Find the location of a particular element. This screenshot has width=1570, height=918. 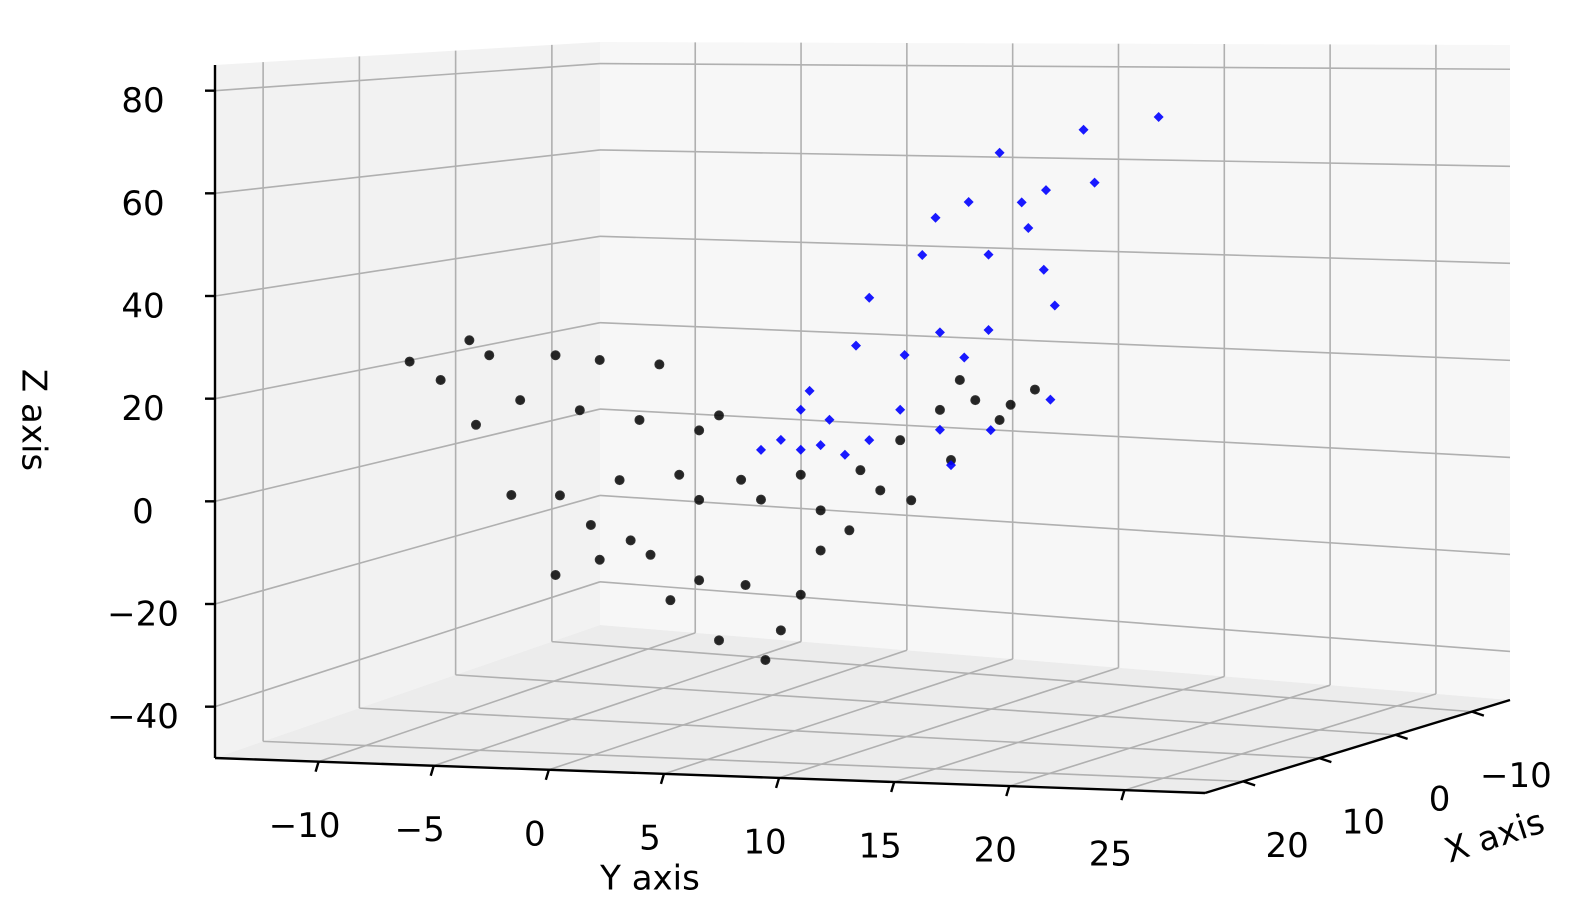

z-tick-label: 80 is located at coordinates (142, 101).